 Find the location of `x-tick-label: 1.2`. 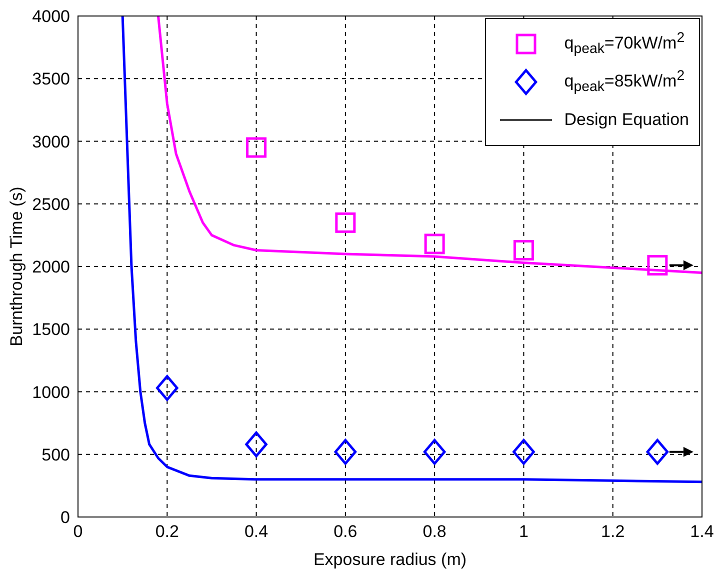

x-tick-label: 1.2 is located at coordinates (613, 532).